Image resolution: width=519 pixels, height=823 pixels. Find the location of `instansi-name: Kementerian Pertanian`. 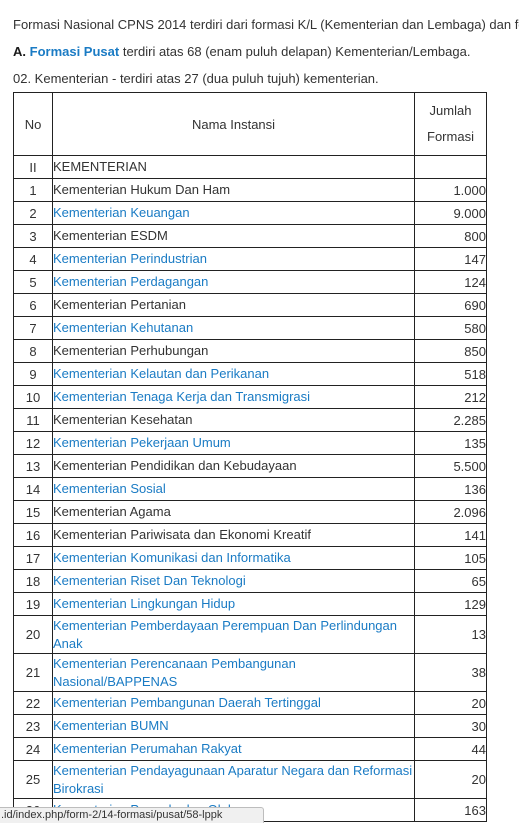

instansi-name: Kementerian Pertanian is located at coordinates (119, 304).